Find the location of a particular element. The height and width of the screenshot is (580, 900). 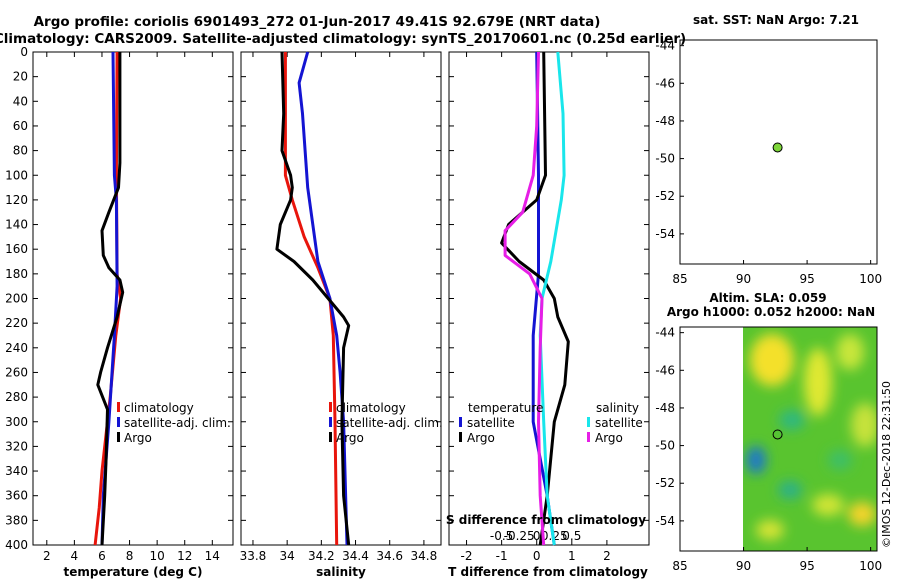

x-tick-label: 33.8 is located at coordinates (253, 556).